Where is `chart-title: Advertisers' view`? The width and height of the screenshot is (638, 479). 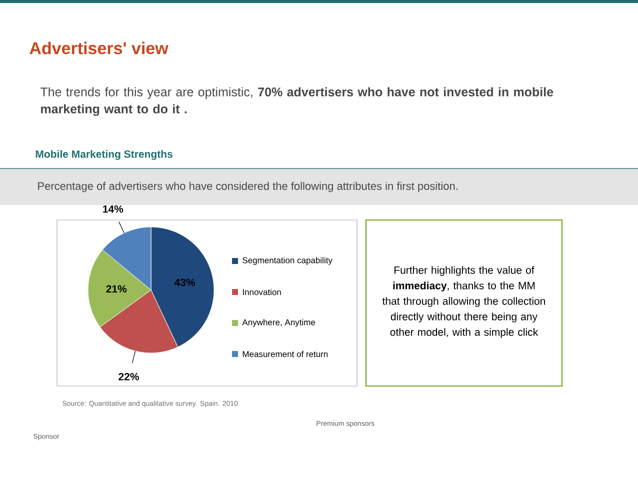 chart-title: Advertisers' view is located at coordinates (99, 48).